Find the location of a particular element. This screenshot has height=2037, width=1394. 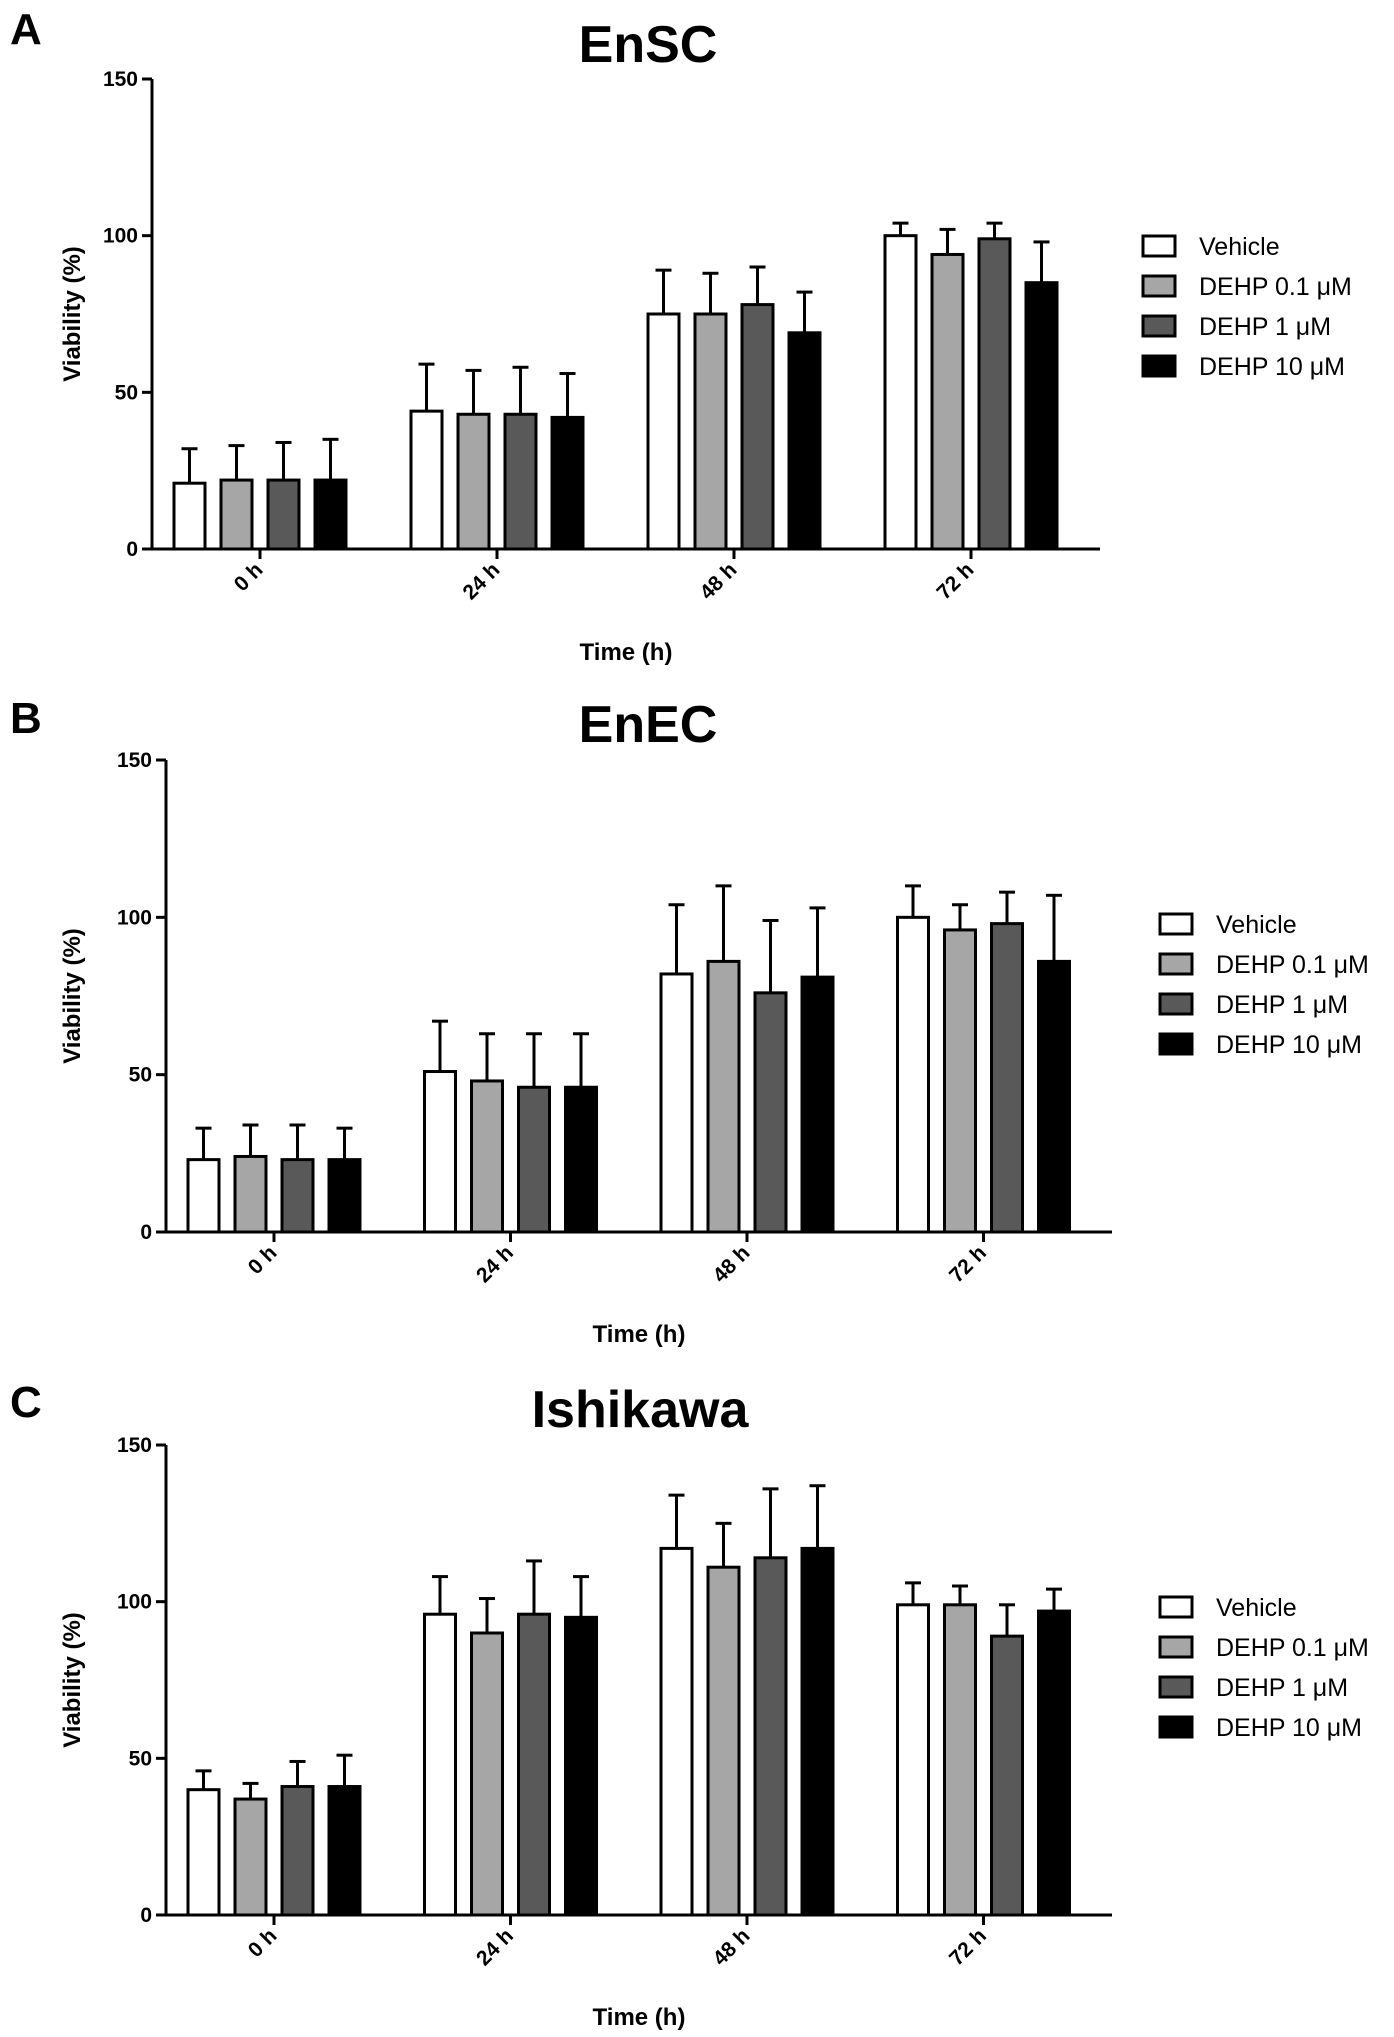

chart-title: Ishikawa is located at coordinates (641, 1410).